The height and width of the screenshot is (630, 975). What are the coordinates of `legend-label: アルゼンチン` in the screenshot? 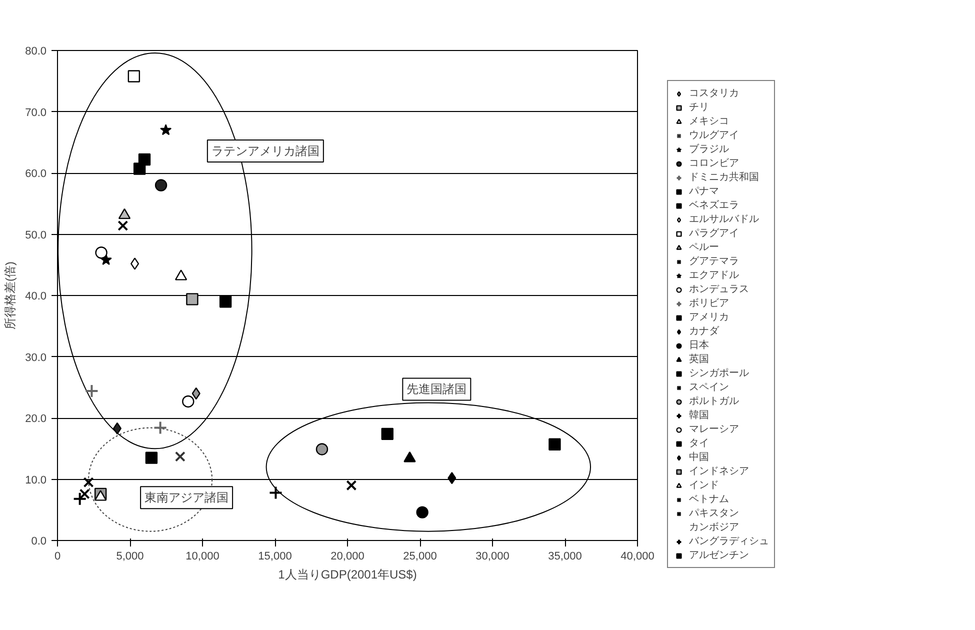 It's located at (719, 555).